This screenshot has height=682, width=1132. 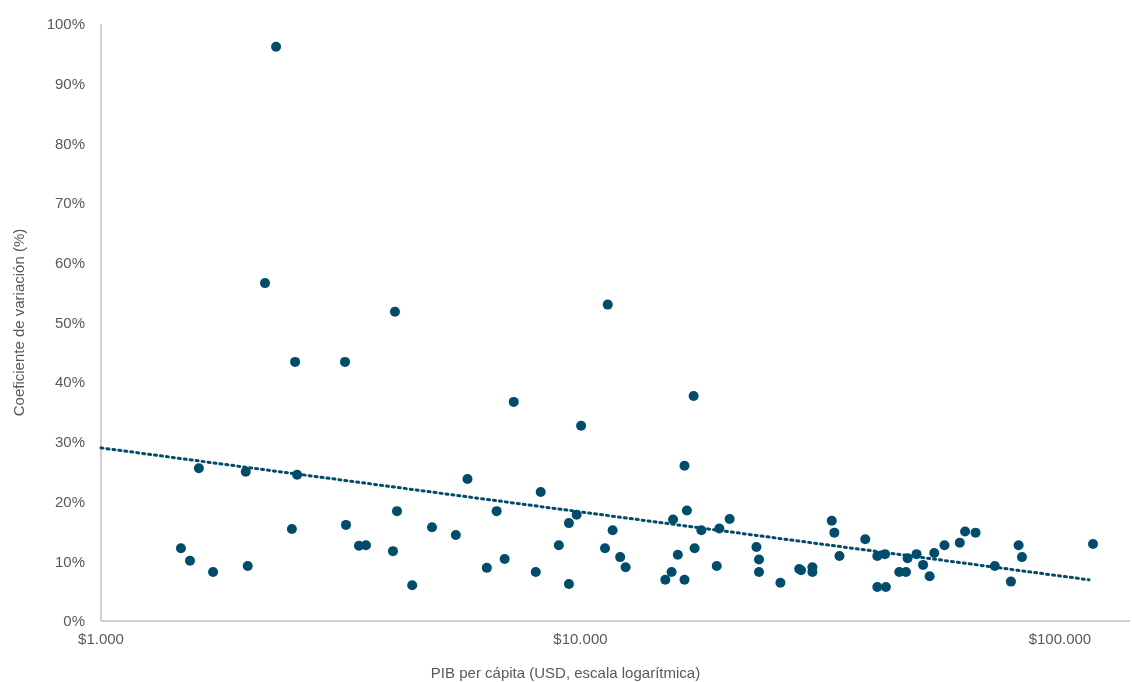 What do you see at coordinates (69, 561) in the screenshot?
I see `y-tick-label: 10%` at bounding box center [69, 561].